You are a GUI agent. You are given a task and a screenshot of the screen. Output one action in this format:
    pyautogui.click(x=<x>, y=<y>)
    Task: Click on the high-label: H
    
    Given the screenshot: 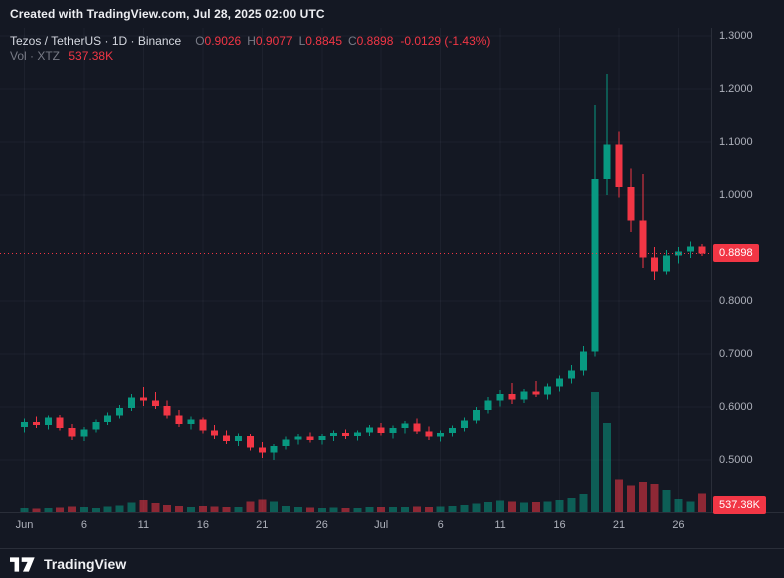 What is the action you would take?
    pyautogui.click(x=251, y=41)
    